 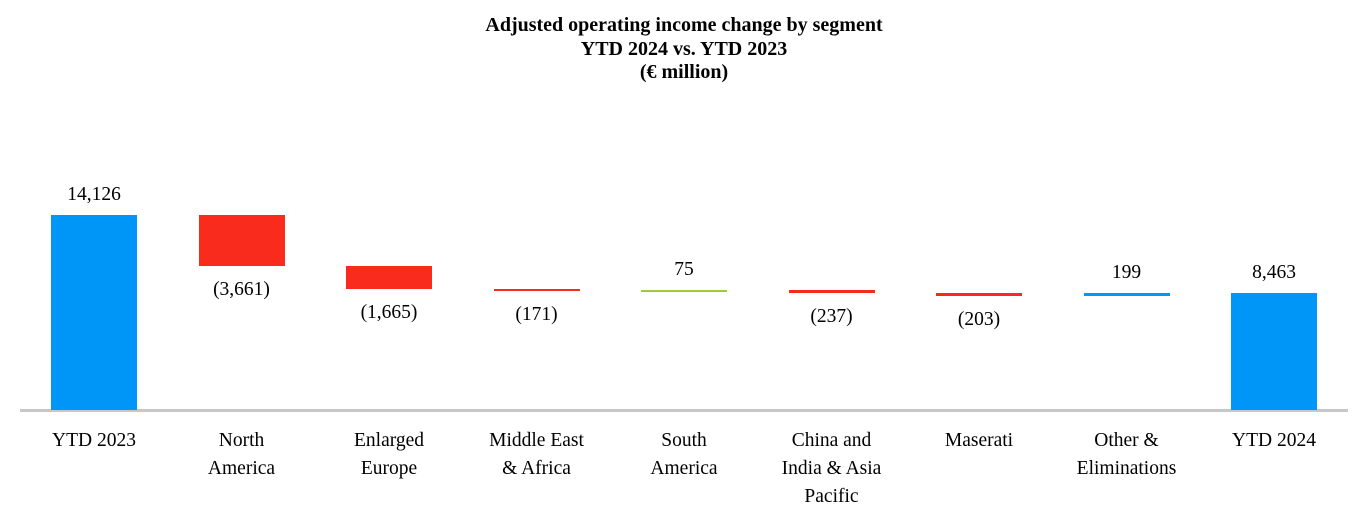 I want to click on value-label-north-america: (3,661), so click(x=241, y=289).